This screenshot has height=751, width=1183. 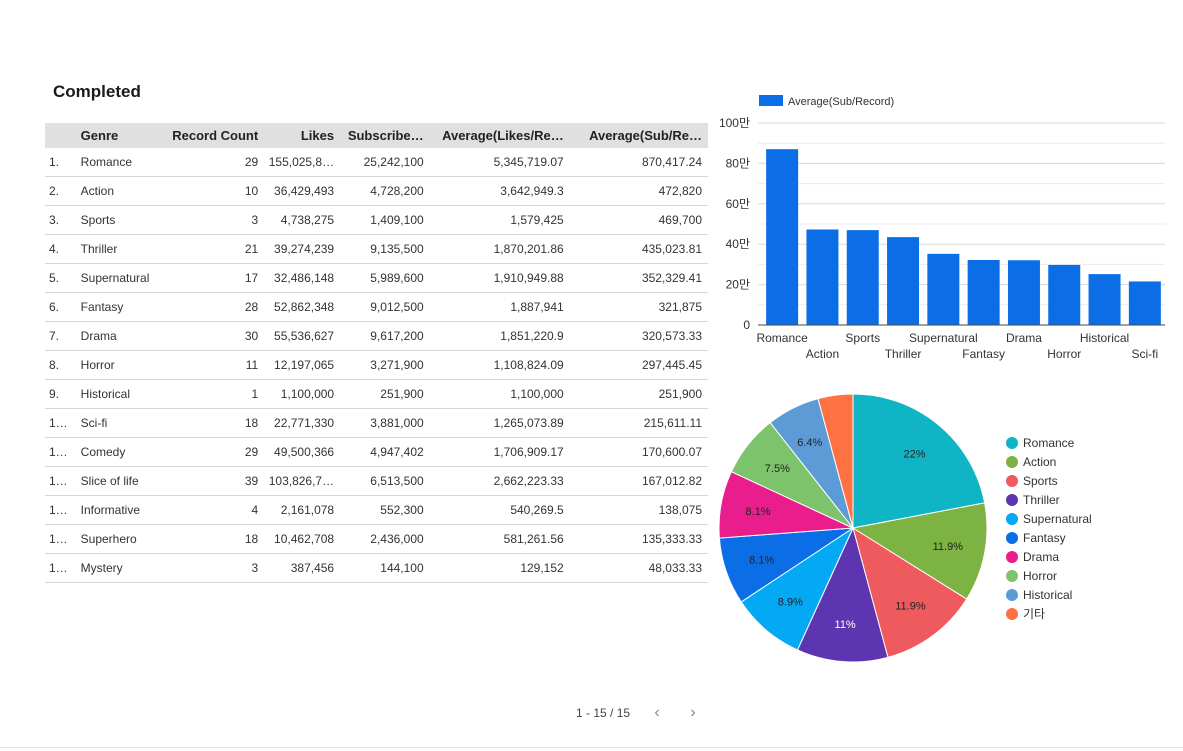 I want to click on table-cell: 10,462,708, so click(x=302, y=539).